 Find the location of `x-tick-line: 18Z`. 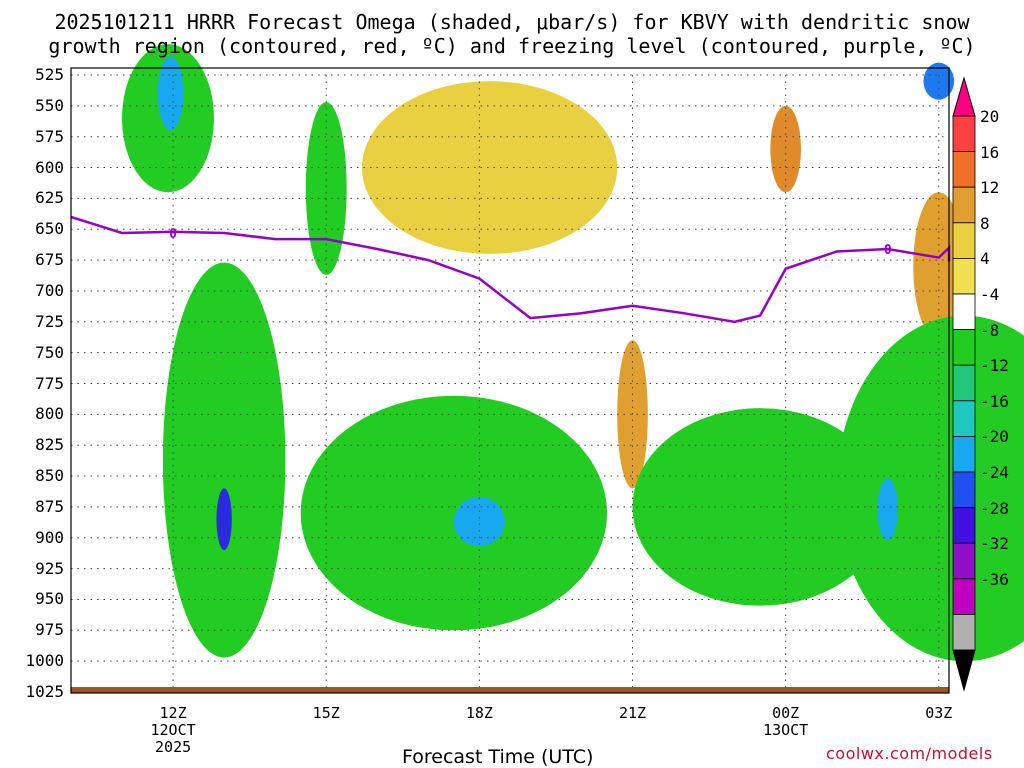

x-tick-line: 18Z is located at coordinates (479, 713).